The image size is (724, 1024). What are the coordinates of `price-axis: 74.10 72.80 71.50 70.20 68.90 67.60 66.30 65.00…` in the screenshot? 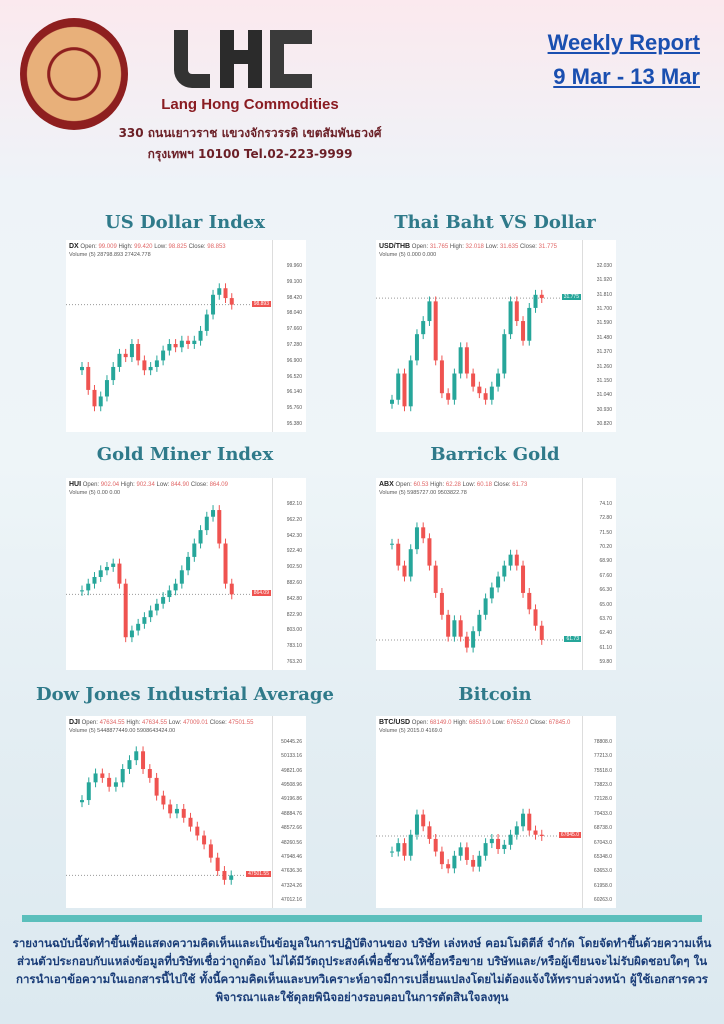 It's located at (599, 574).